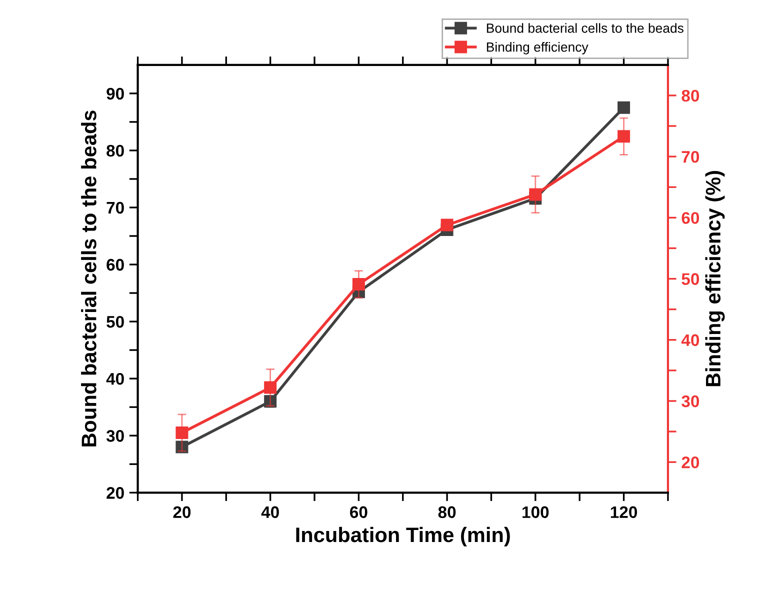 Image resolution: width=774 pixels, height=590 pixels. Describe the element at coordinates (115, 436) in the screenshot. I see `y-tick-label: 30` at that location.